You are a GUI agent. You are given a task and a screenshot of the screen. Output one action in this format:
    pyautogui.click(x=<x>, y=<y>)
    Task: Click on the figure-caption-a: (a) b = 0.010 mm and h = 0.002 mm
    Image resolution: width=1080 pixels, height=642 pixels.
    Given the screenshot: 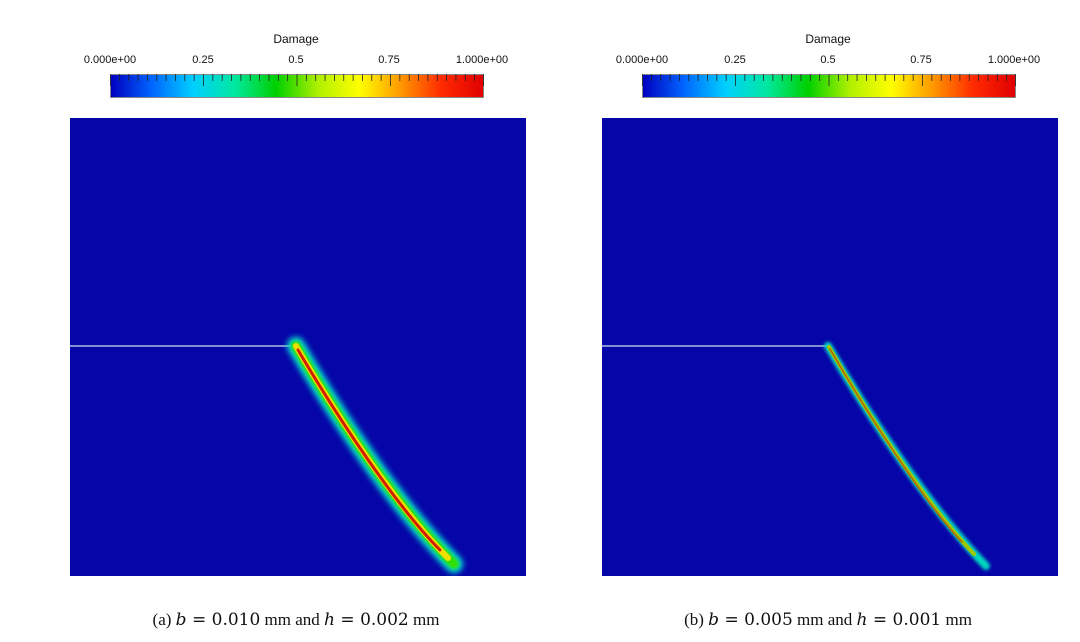 What is the action you would take?
    pyautogui.click(x=296, y=620)
    